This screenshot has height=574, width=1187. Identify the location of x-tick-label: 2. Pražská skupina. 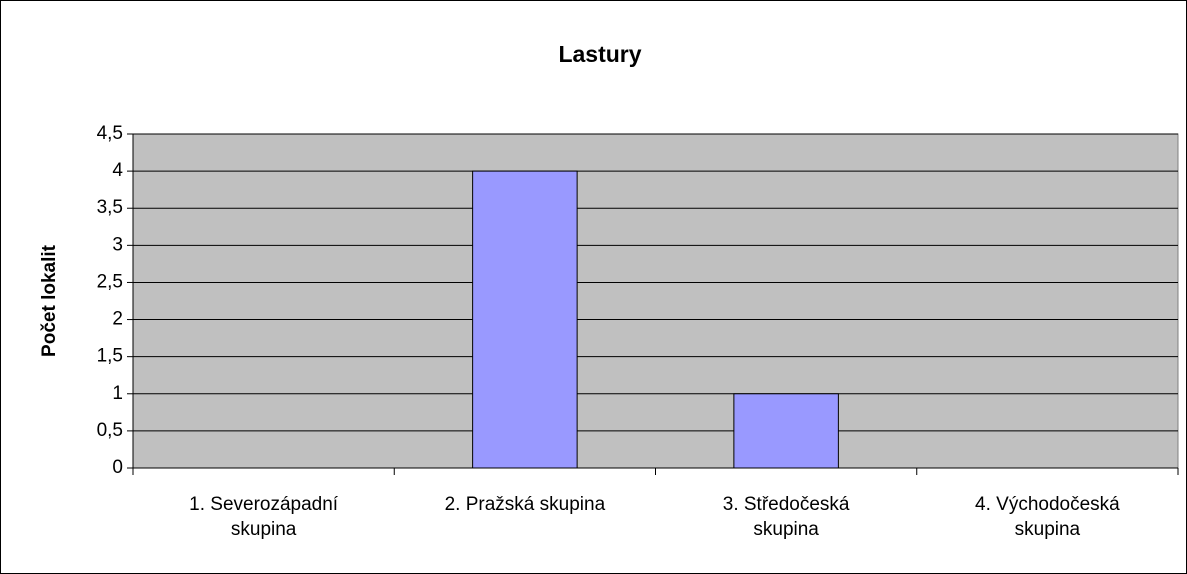
(525, 504).